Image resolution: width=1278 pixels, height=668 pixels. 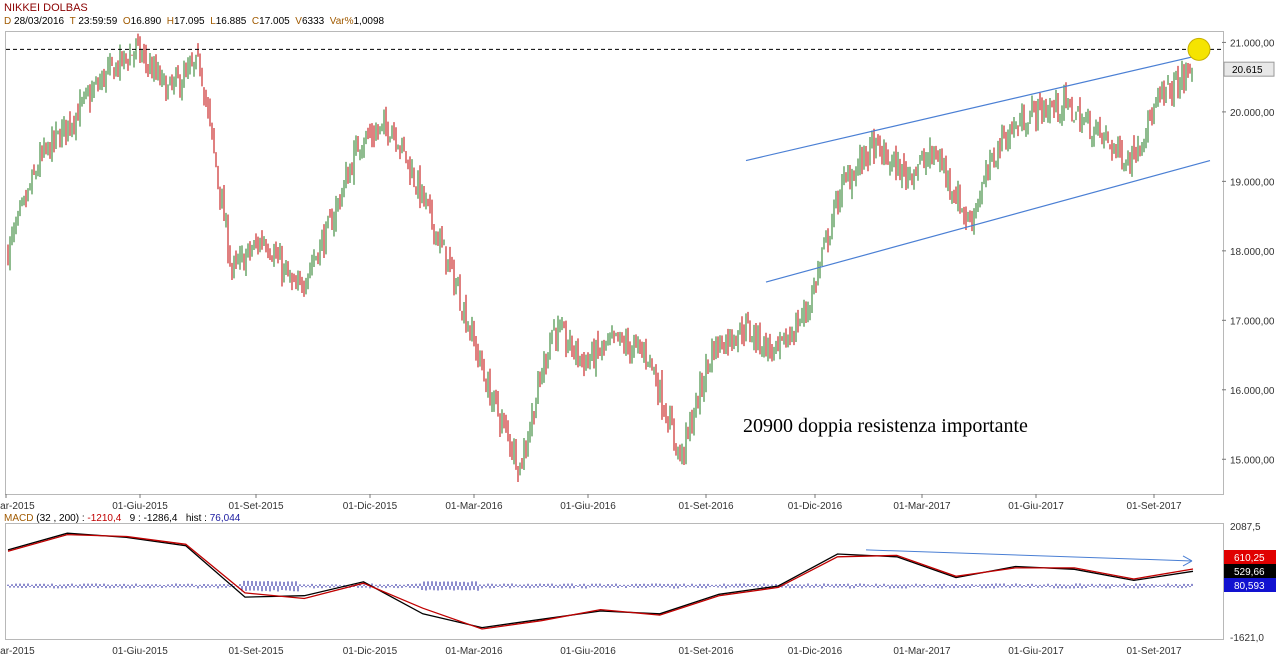 What do you see at coordinates (1249, 558) in the screenshot?
I see `macd-value-label: 610,25` at bounding box center [1249, 558].